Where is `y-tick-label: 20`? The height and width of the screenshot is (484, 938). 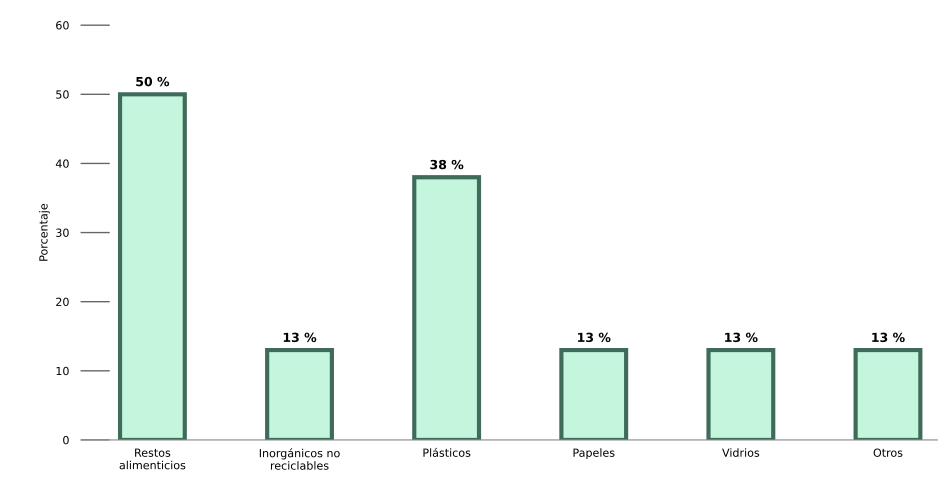 y-tick-label: 20 is located at coordinates (62, 302).